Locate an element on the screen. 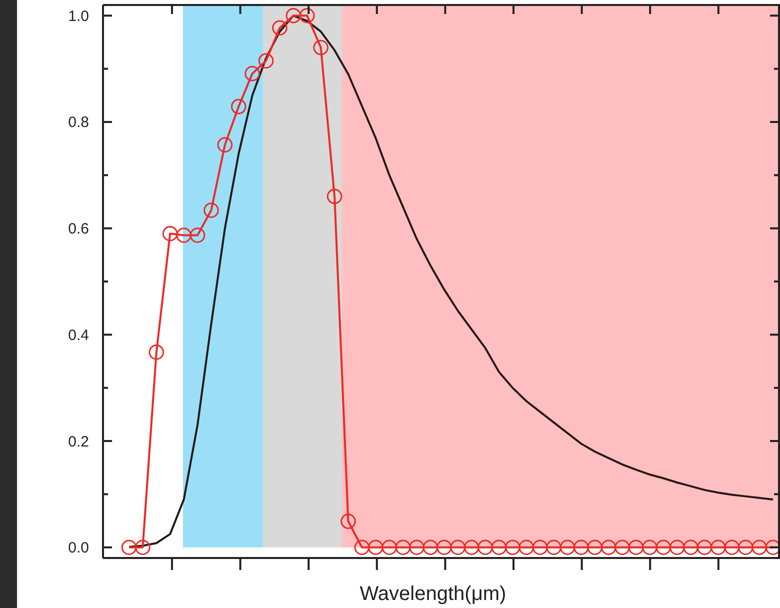 The image size is (780, 608). y-tick-label: 1.0 is located at coordinates (78, 16).